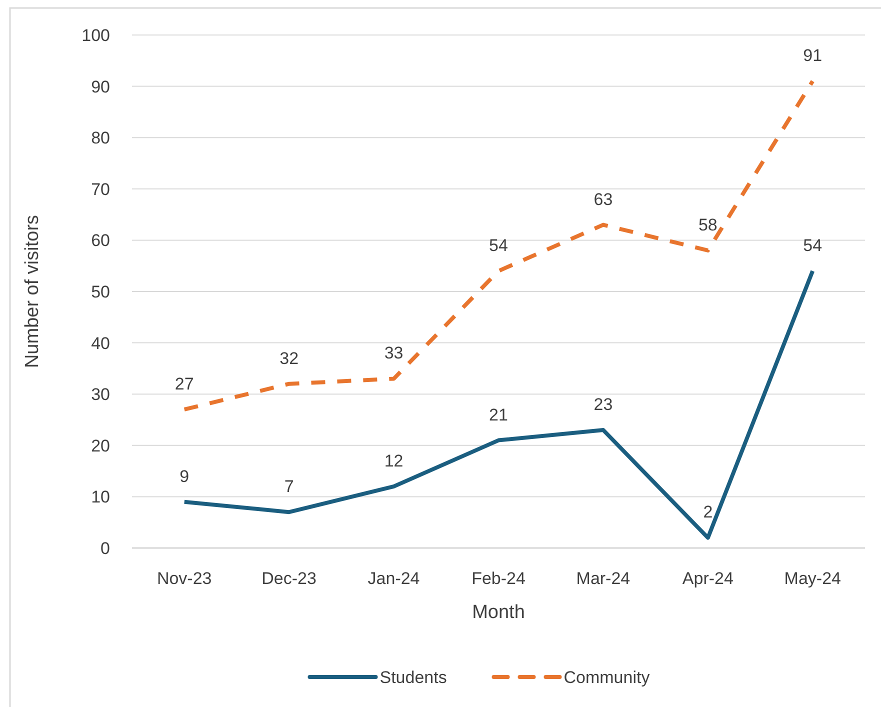  I want to click on data-label: 23, so click(603, 404).